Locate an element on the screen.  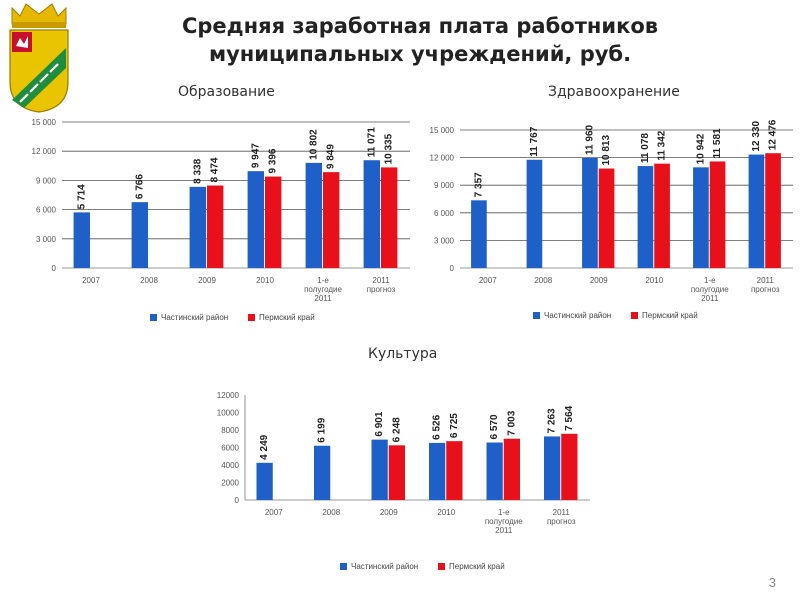
data-label: 10 802 is located at coordinates (313, 144).